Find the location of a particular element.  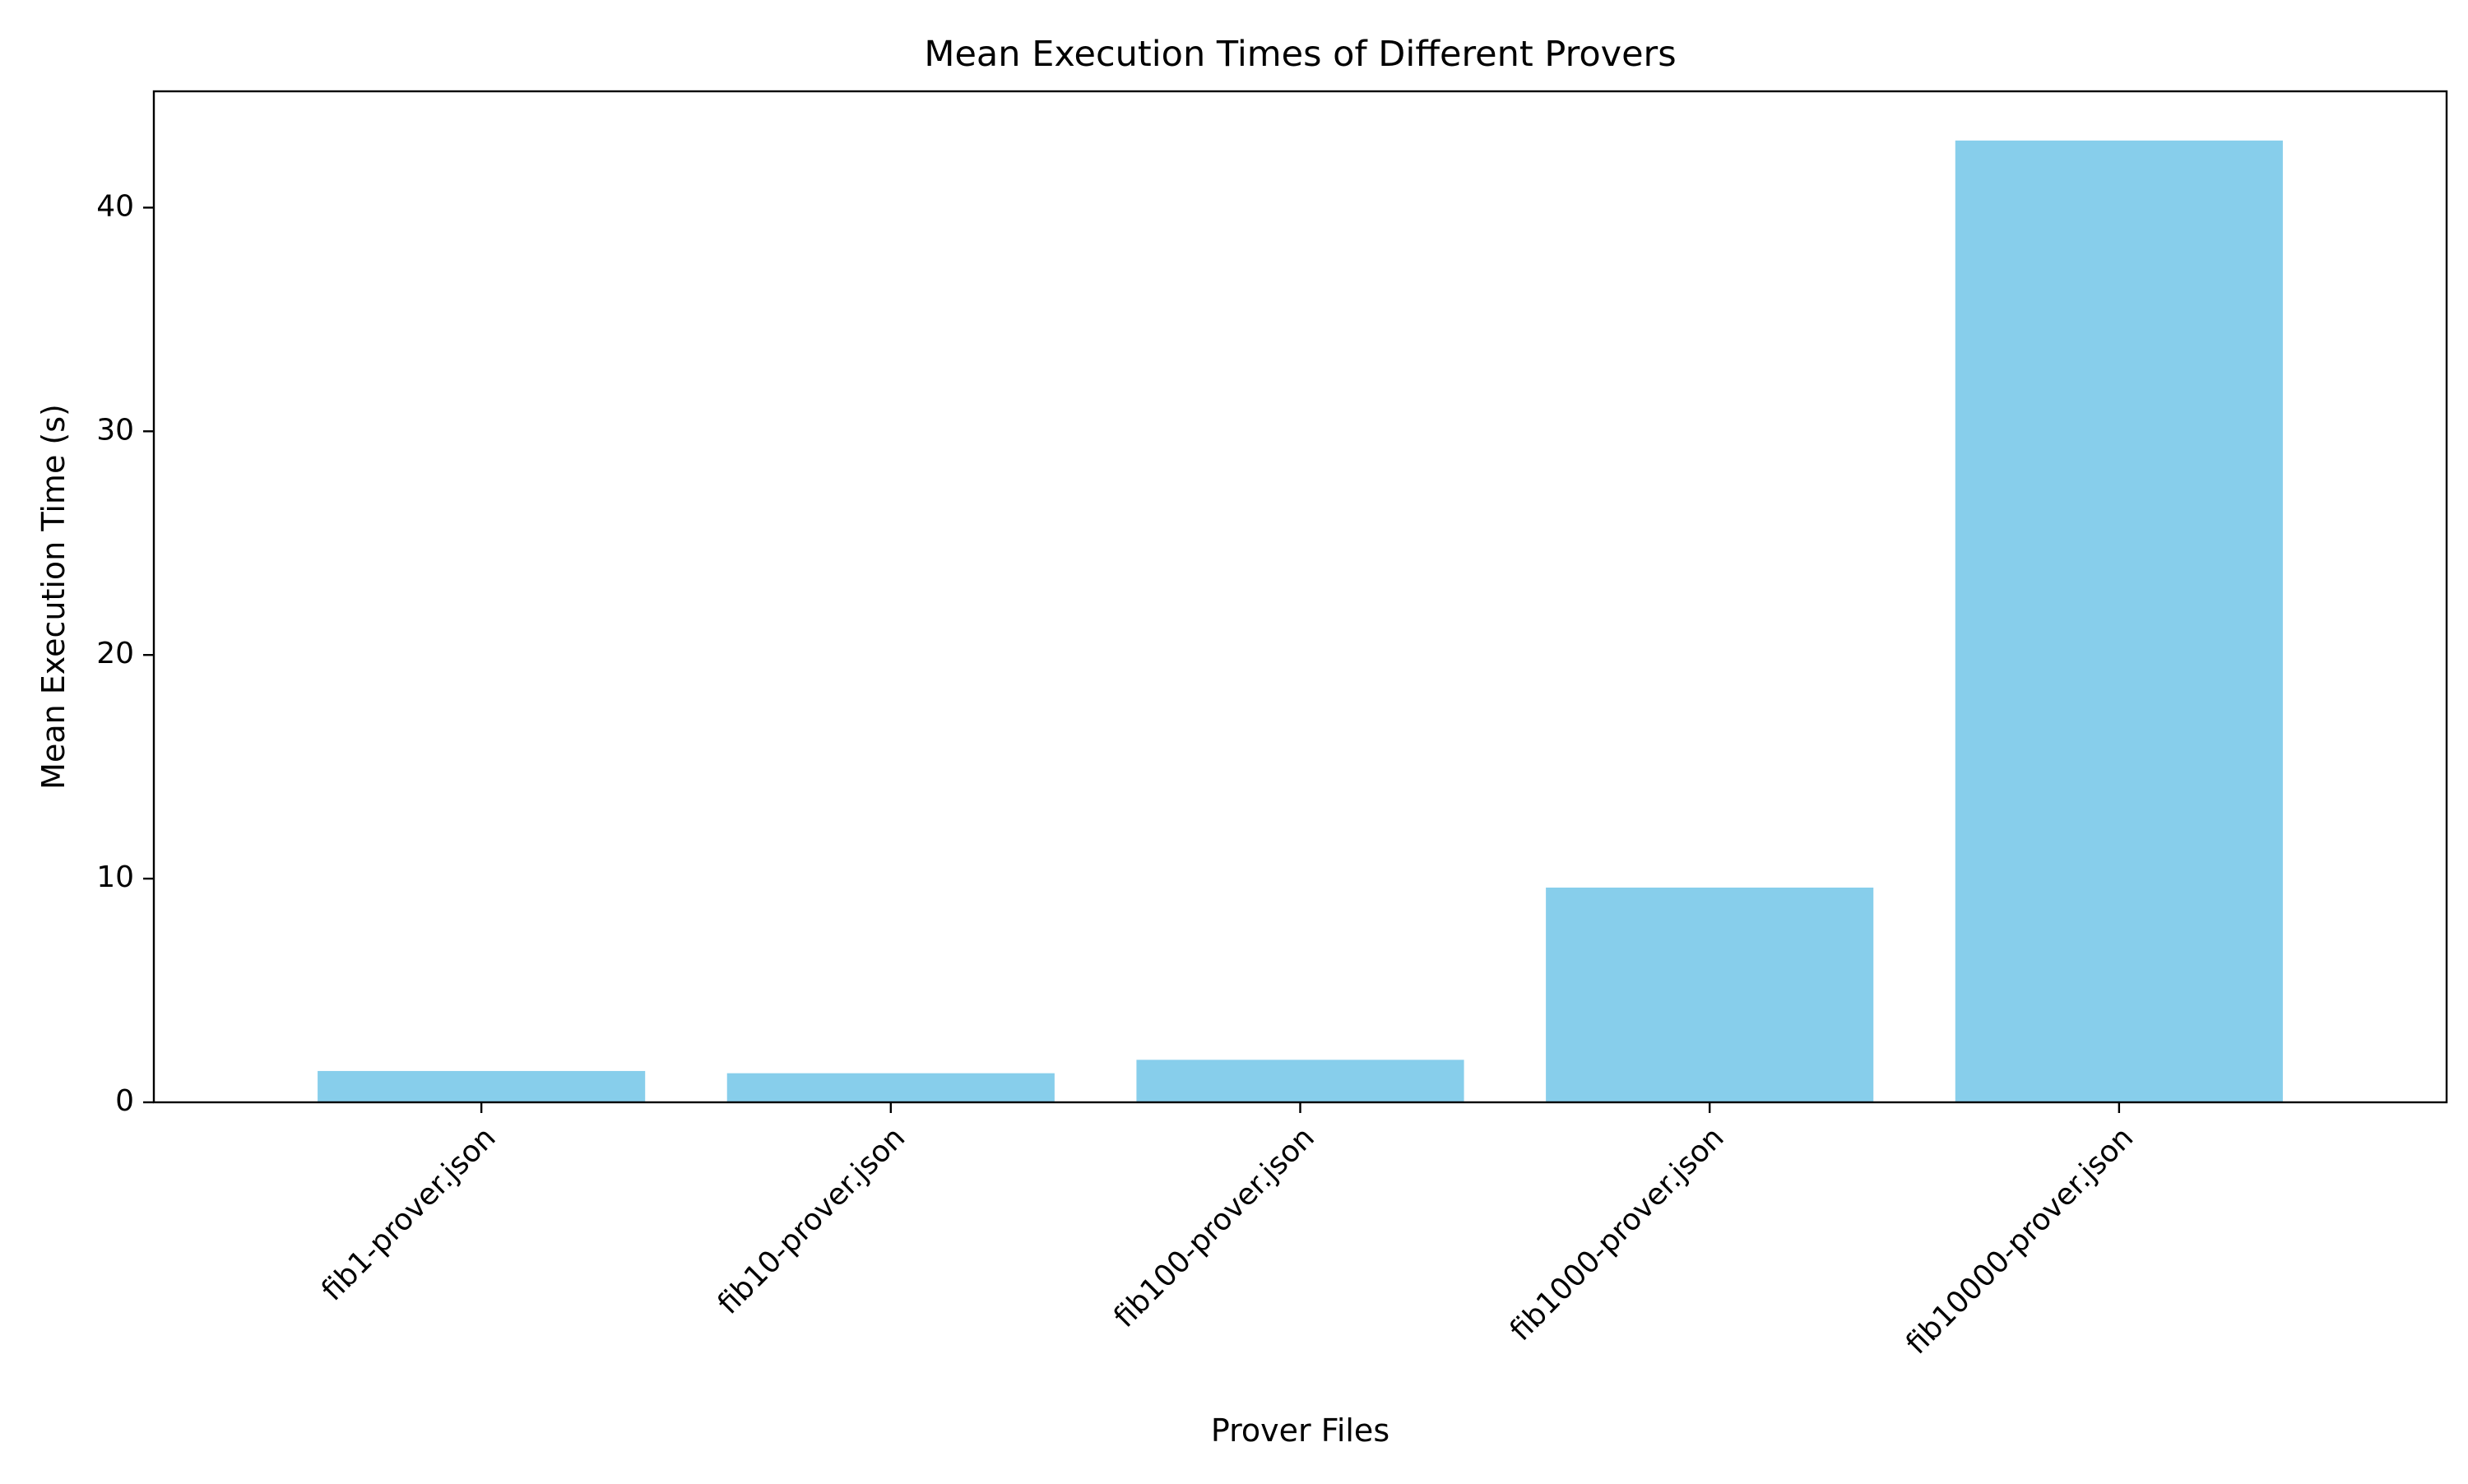

x-axis-label: Prover Files is located at coordinates (1300, 1430).